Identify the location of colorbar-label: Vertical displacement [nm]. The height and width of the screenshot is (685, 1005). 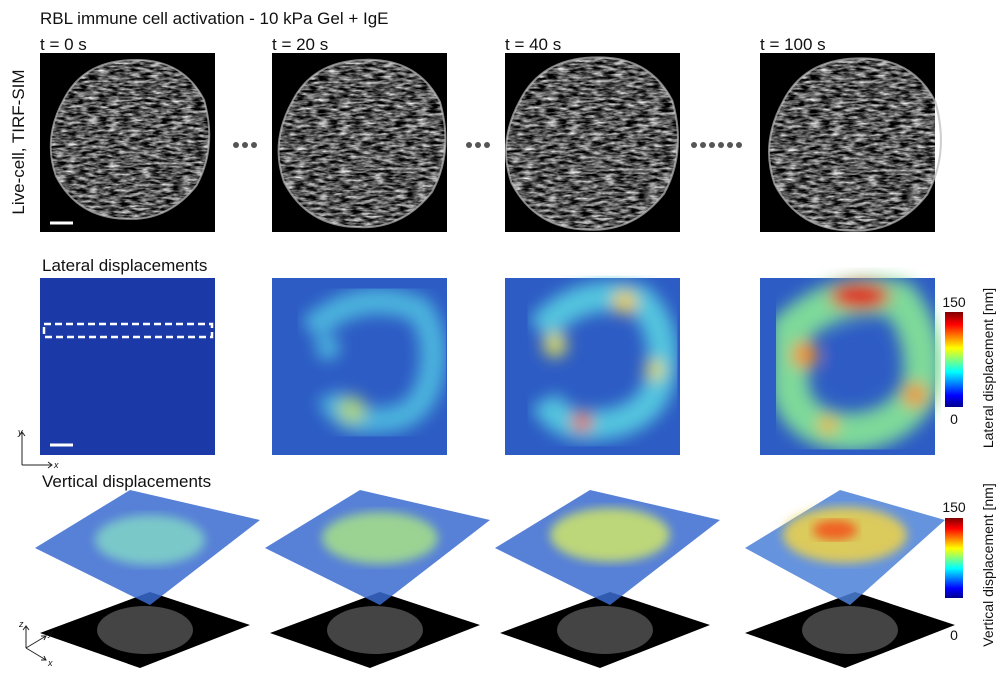
(988, 564).